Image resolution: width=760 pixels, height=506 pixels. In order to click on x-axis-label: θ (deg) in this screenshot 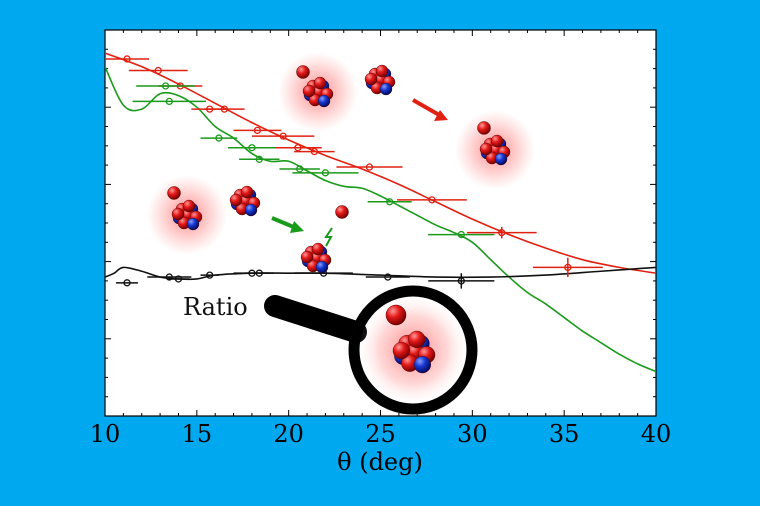, I will do `click(380, 462)`.